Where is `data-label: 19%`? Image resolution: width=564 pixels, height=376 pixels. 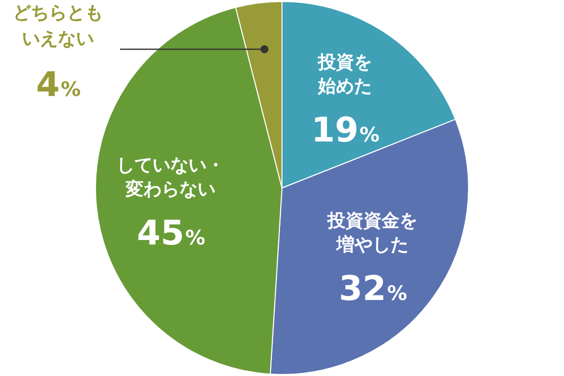 data-label: 19% is located at coordinates (345, 130).